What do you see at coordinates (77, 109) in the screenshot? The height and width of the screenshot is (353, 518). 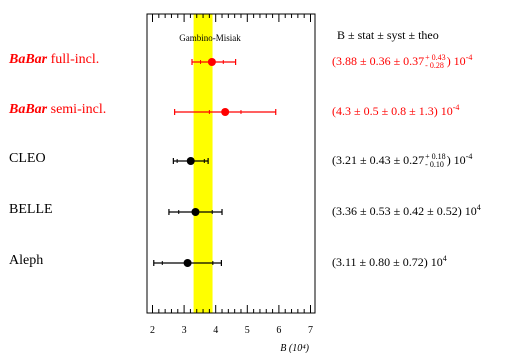 I see `experiment-name: semi-incl.` at bounding box center [77, 109].